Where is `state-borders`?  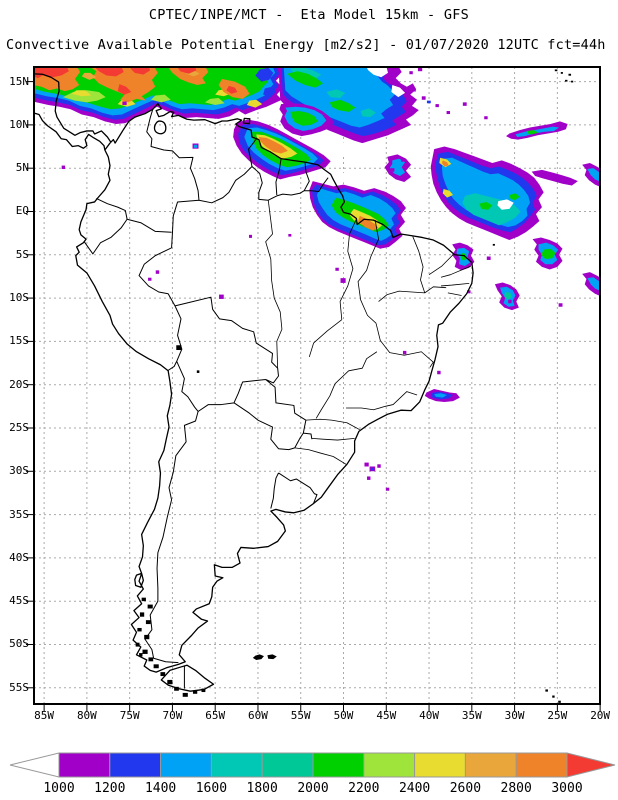 state-borders is located at coordinates (368, 332).